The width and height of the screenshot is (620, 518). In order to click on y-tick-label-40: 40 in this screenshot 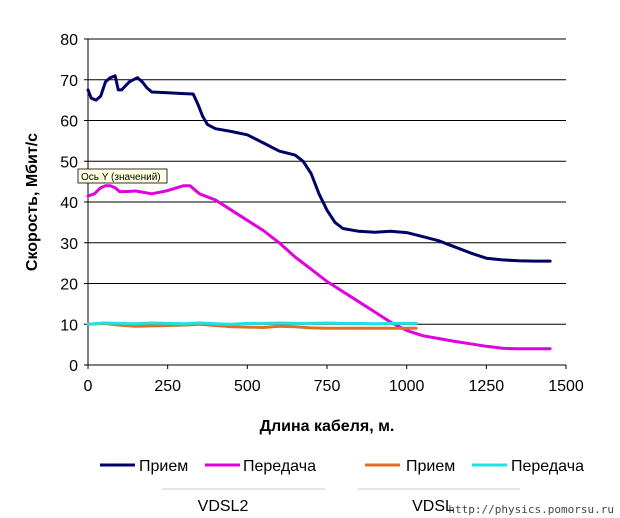, I will do `click(69, 203)`.